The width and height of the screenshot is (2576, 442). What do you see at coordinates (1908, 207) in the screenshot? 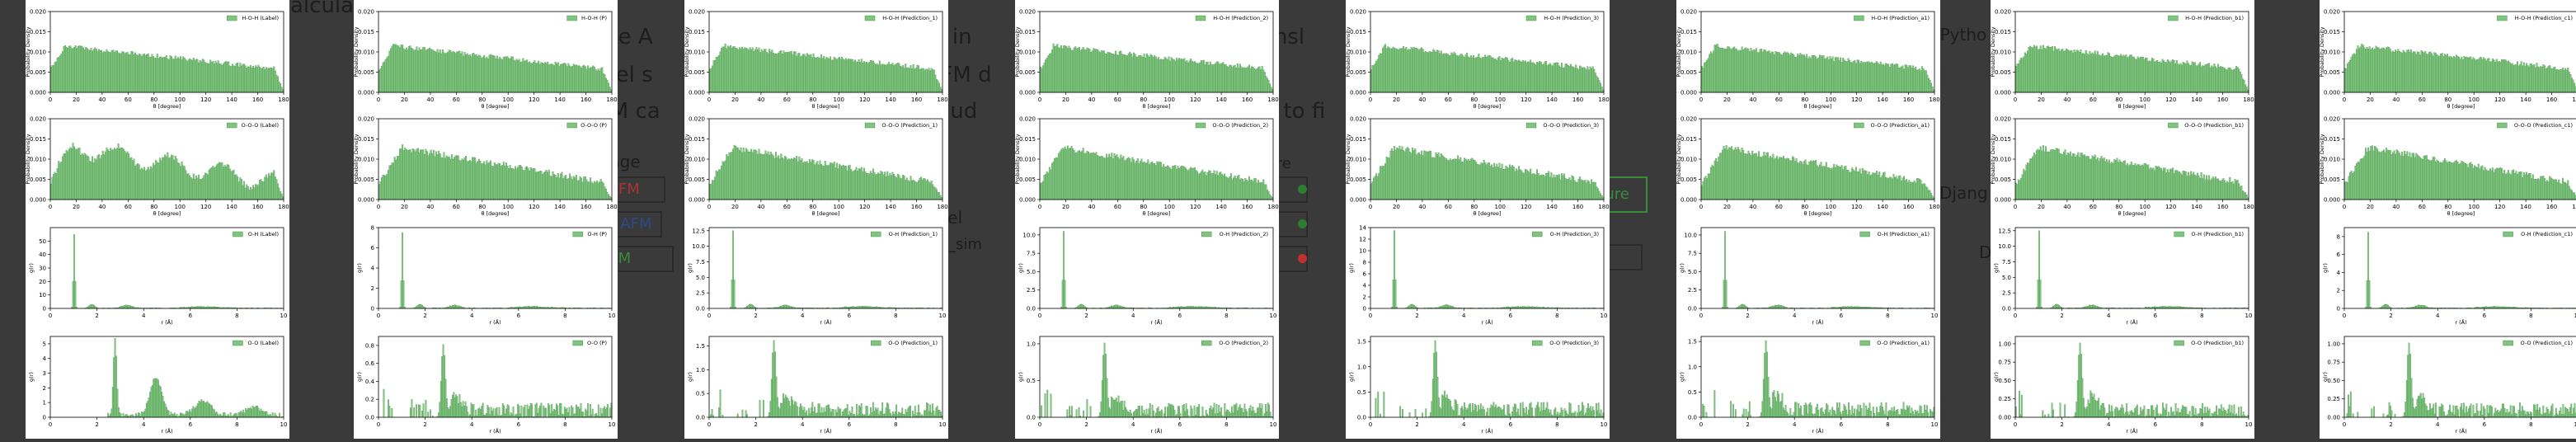
I see `x-tick-label: 160` at bounding box center [1908, 207].